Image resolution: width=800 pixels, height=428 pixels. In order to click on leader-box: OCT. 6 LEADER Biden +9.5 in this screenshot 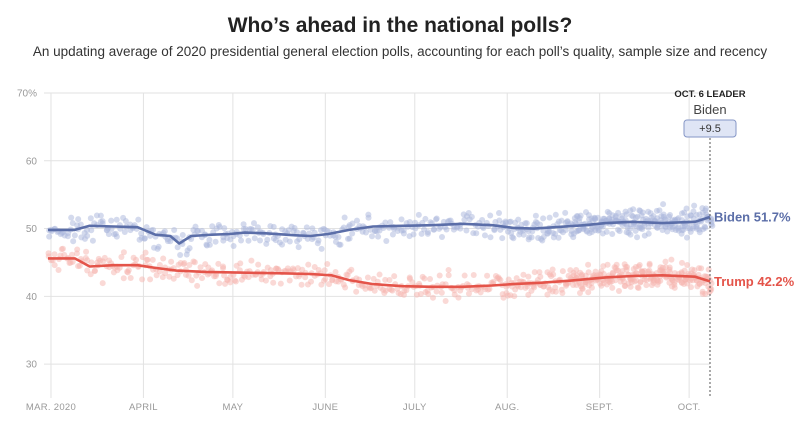, I will do `click(710, 243)`.